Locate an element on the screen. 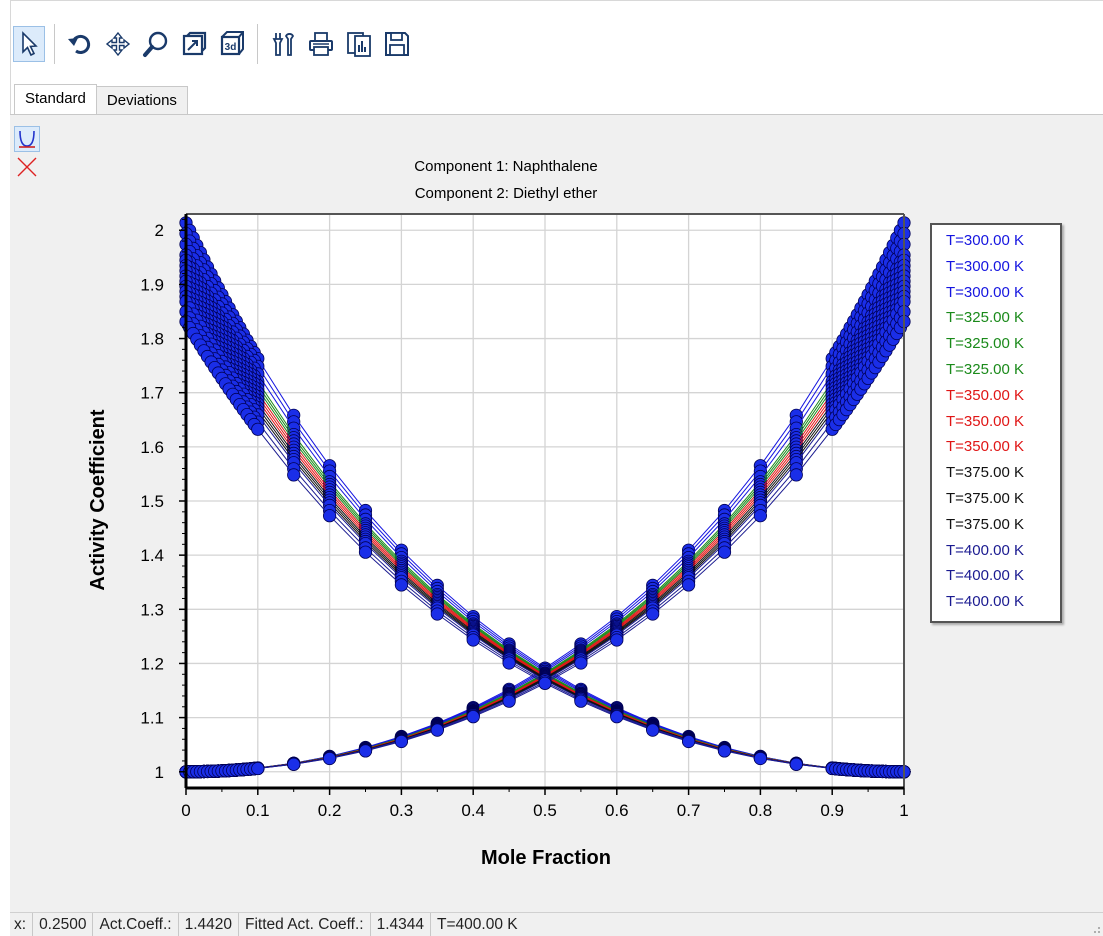 Image resolution: width=1103 pixels, height=936 pixels. pointer-button is located at coordinates (29, 44).